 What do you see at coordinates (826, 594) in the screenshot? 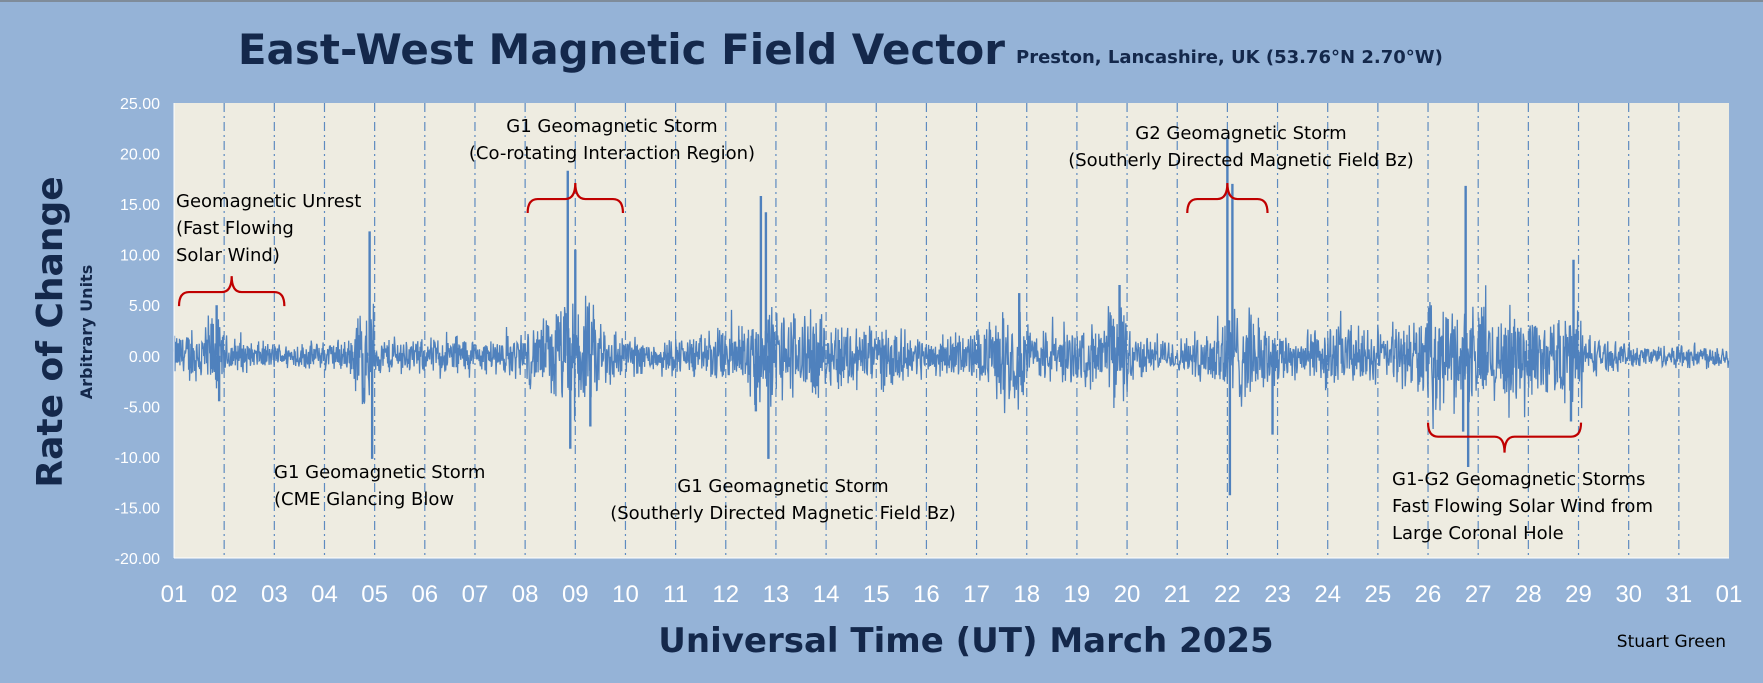
I see `x-tick-label: 14` at bounding box center [826, 594].